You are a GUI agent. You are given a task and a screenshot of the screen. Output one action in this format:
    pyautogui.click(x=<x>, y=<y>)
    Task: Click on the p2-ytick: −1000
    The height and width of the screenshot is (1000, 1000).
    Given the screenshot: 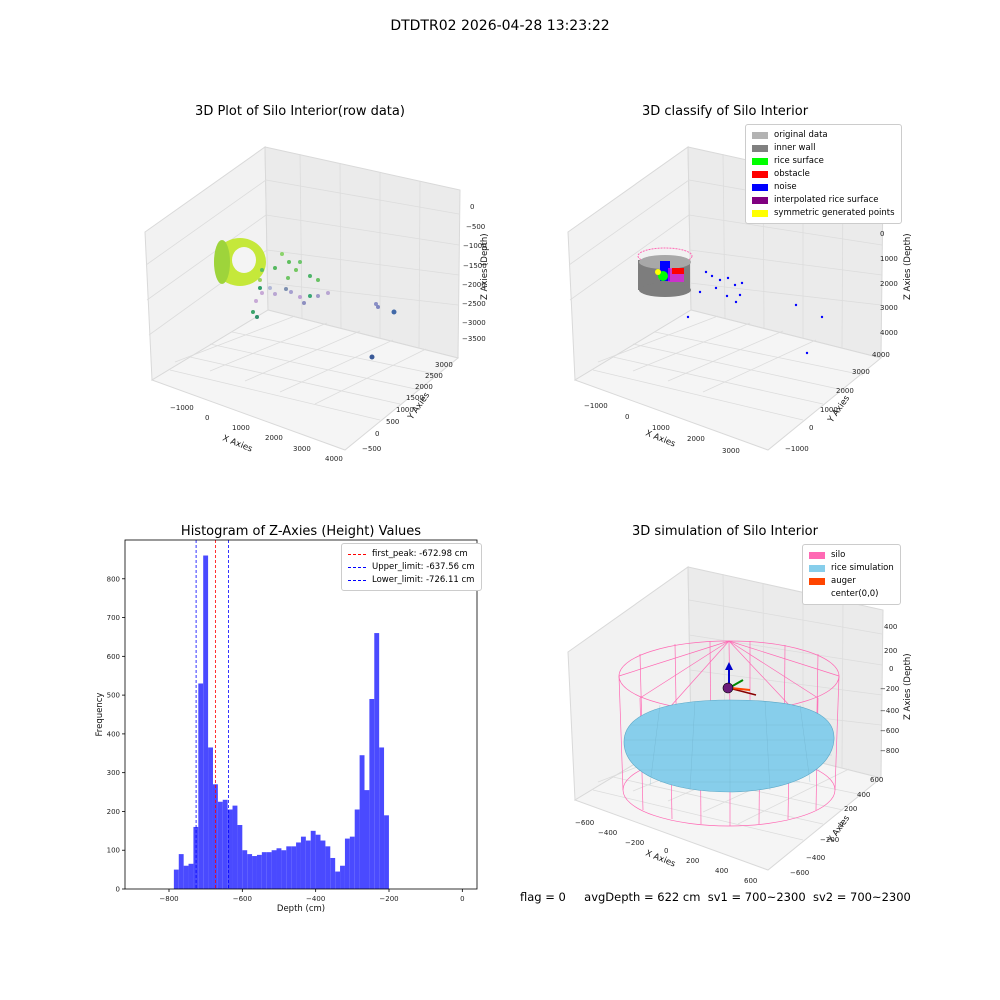 What is the action you would take?
    pyautogui.click(x=797, y=449)
    